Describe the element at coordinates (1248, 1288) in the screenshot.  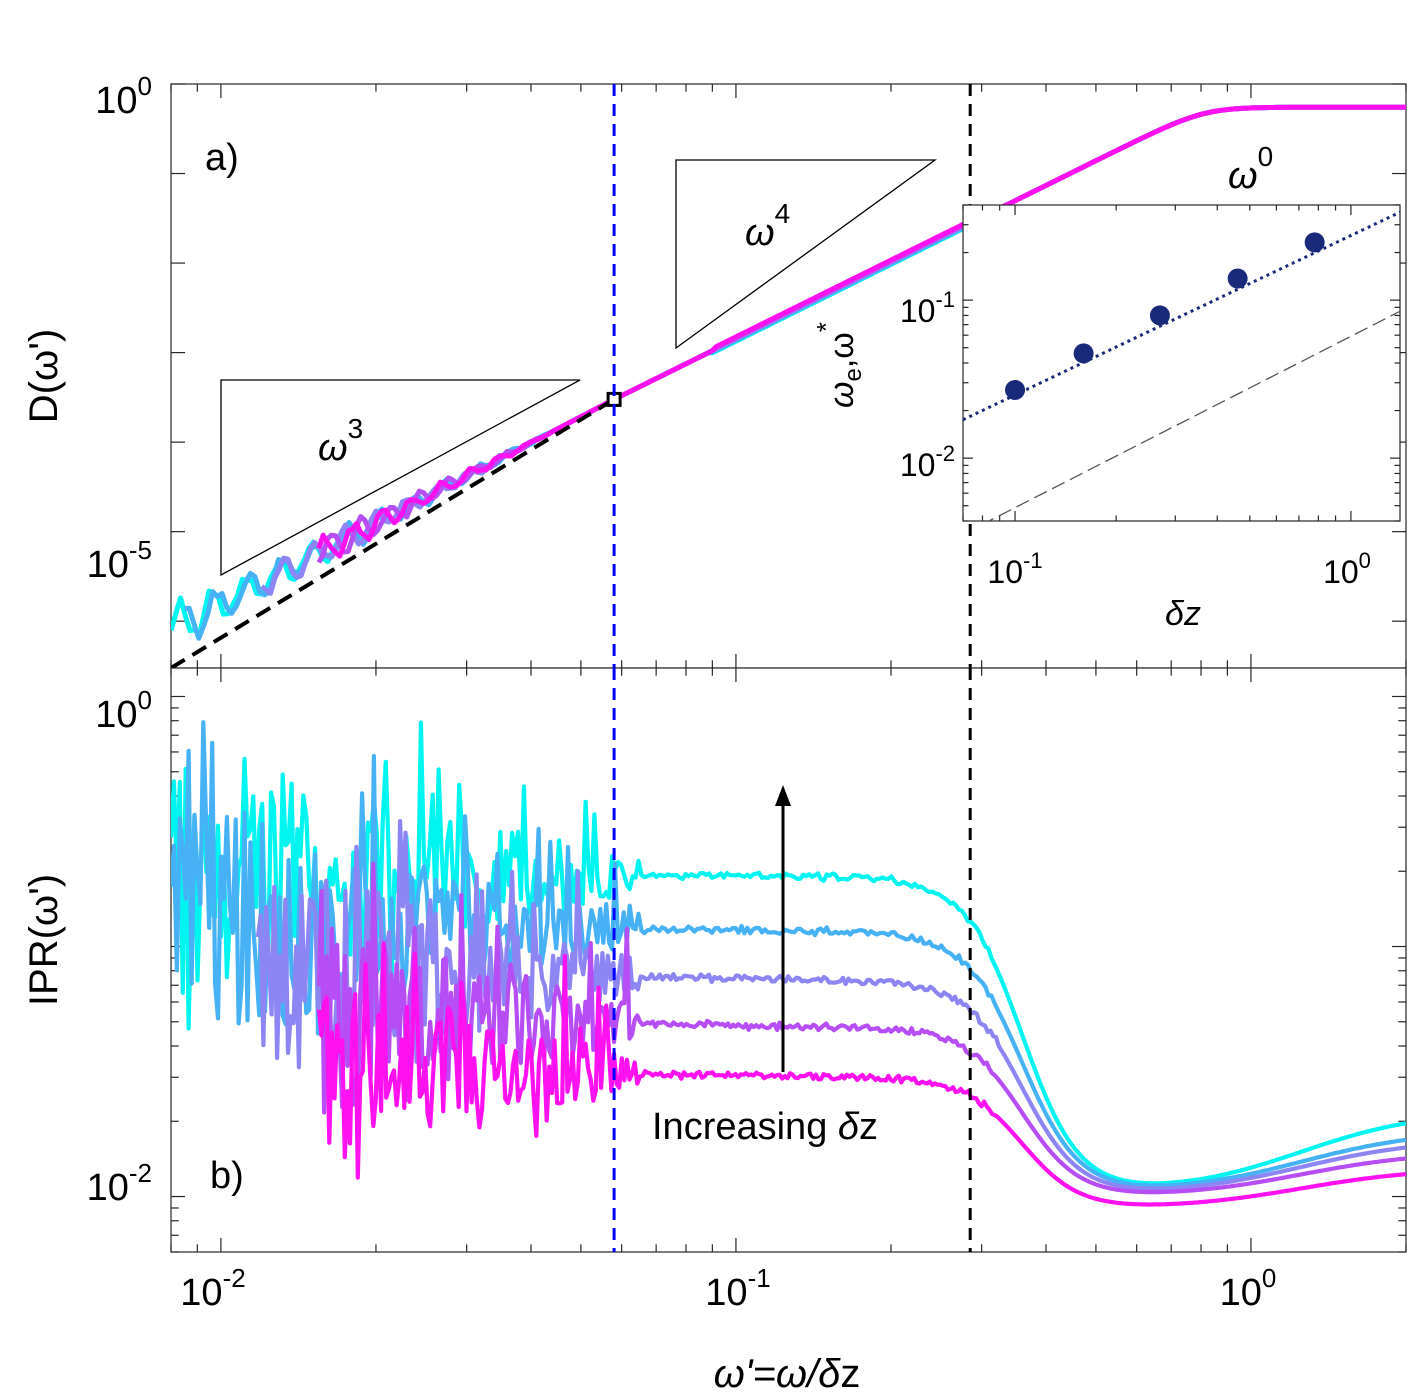
I see `xtick-label-3: 10⁰` at that location.